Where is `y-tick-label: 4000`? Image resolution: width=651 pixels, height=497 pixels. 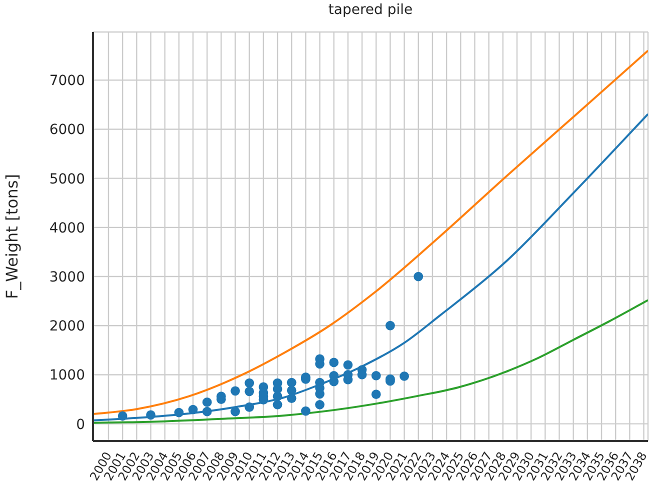 y-tick-label: 4000 is located at coordinates (67, 228).